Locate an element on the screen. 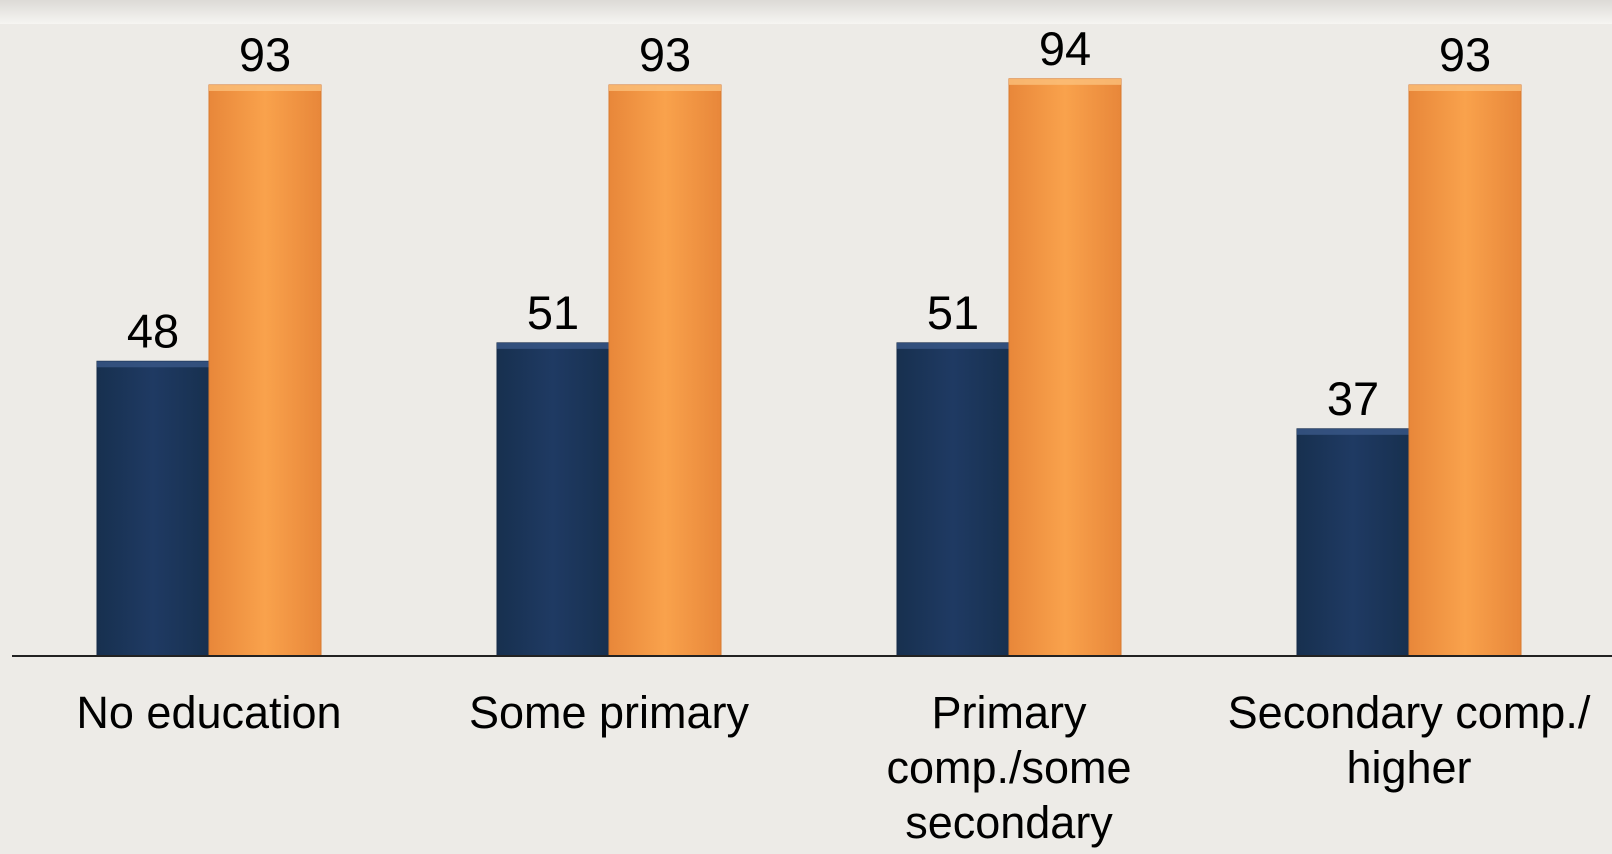  data-label-series0-2: 51 is located at coordinates (953, 312).